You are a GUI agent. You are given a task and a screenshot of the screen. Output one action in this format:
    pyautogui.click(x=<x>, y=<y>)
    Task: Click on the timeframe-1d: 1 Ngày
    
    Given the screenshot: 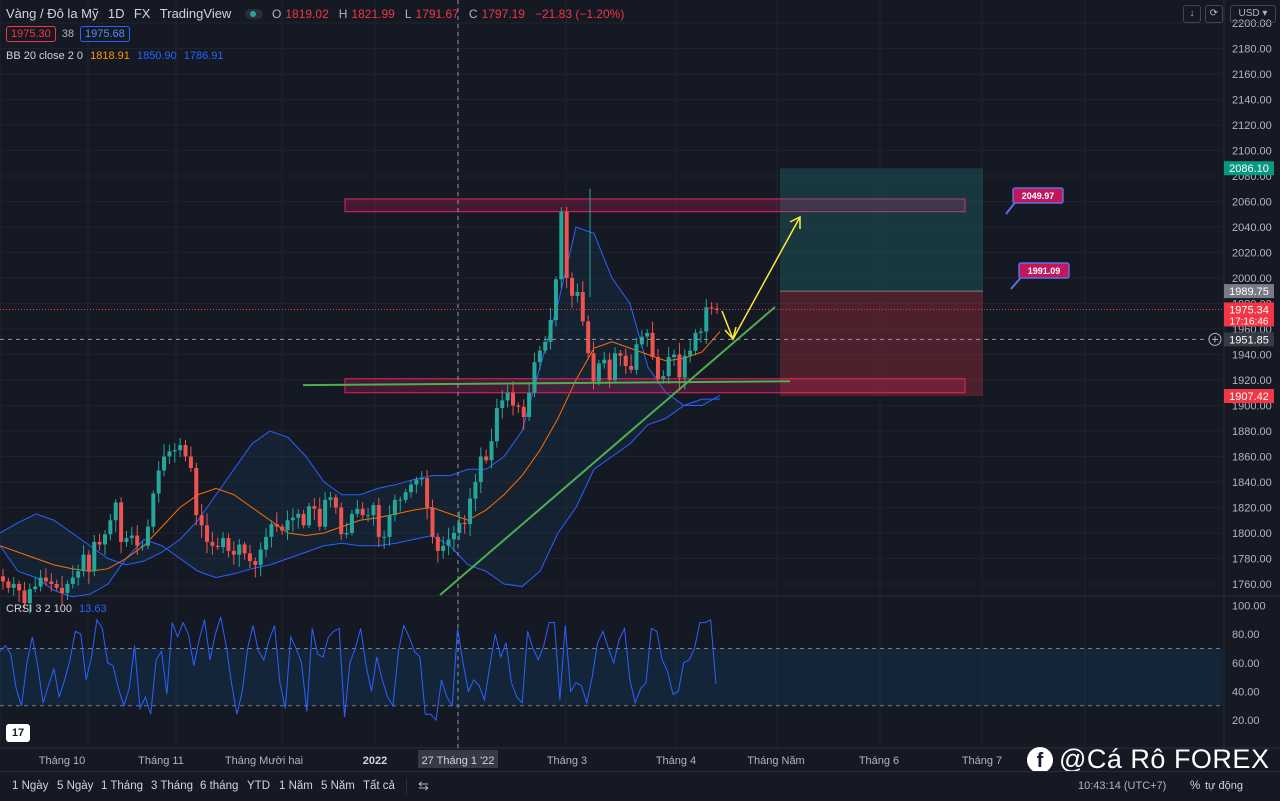 What is the action you would take?
    pyautogui.click(x=30, y=786)
    